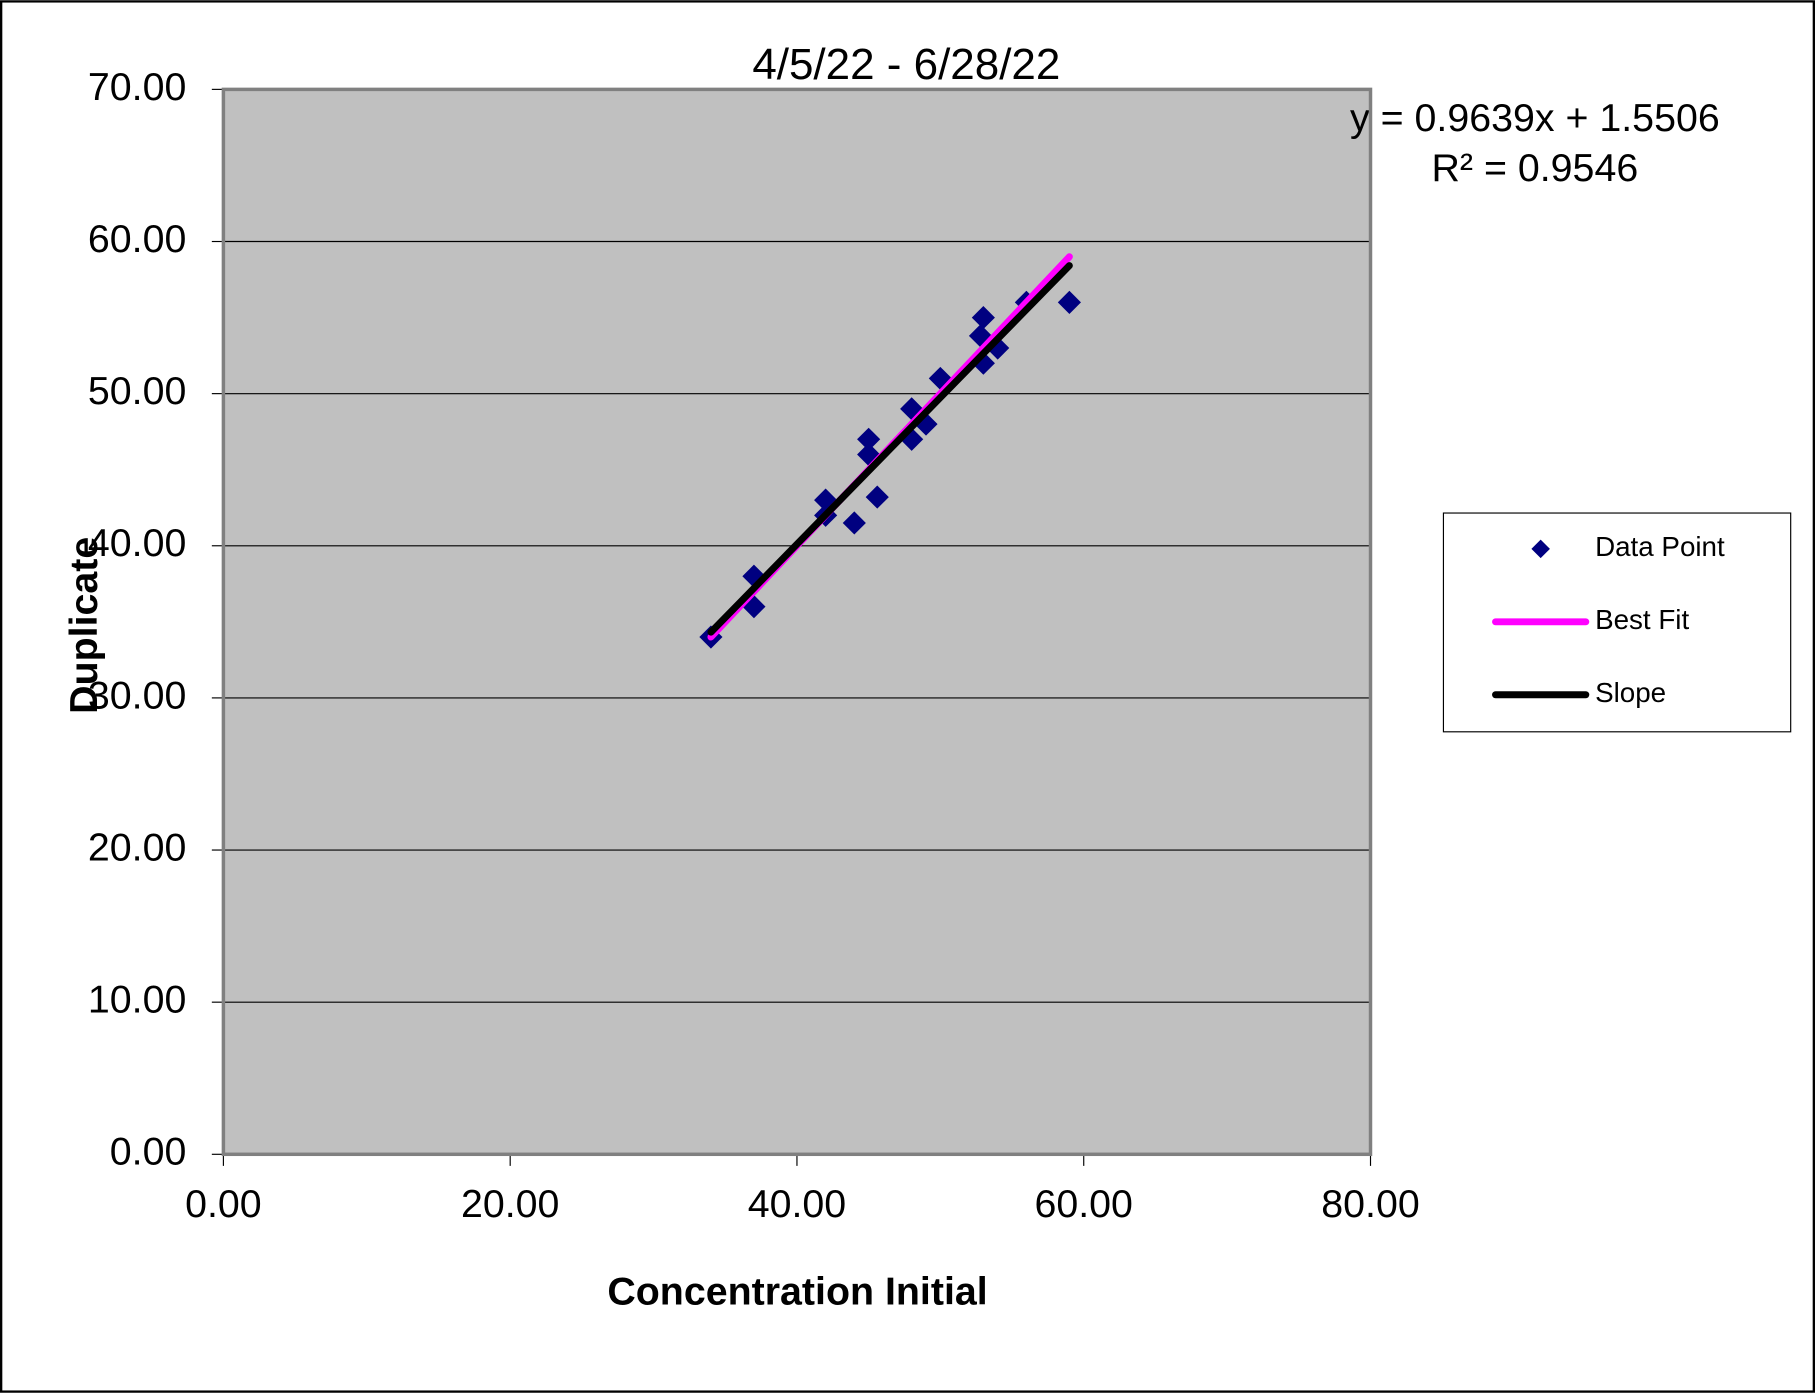 This screenshot has width=1815, height=1393. I want to click on y-tick-label: 10.00, so click(137, 1000).